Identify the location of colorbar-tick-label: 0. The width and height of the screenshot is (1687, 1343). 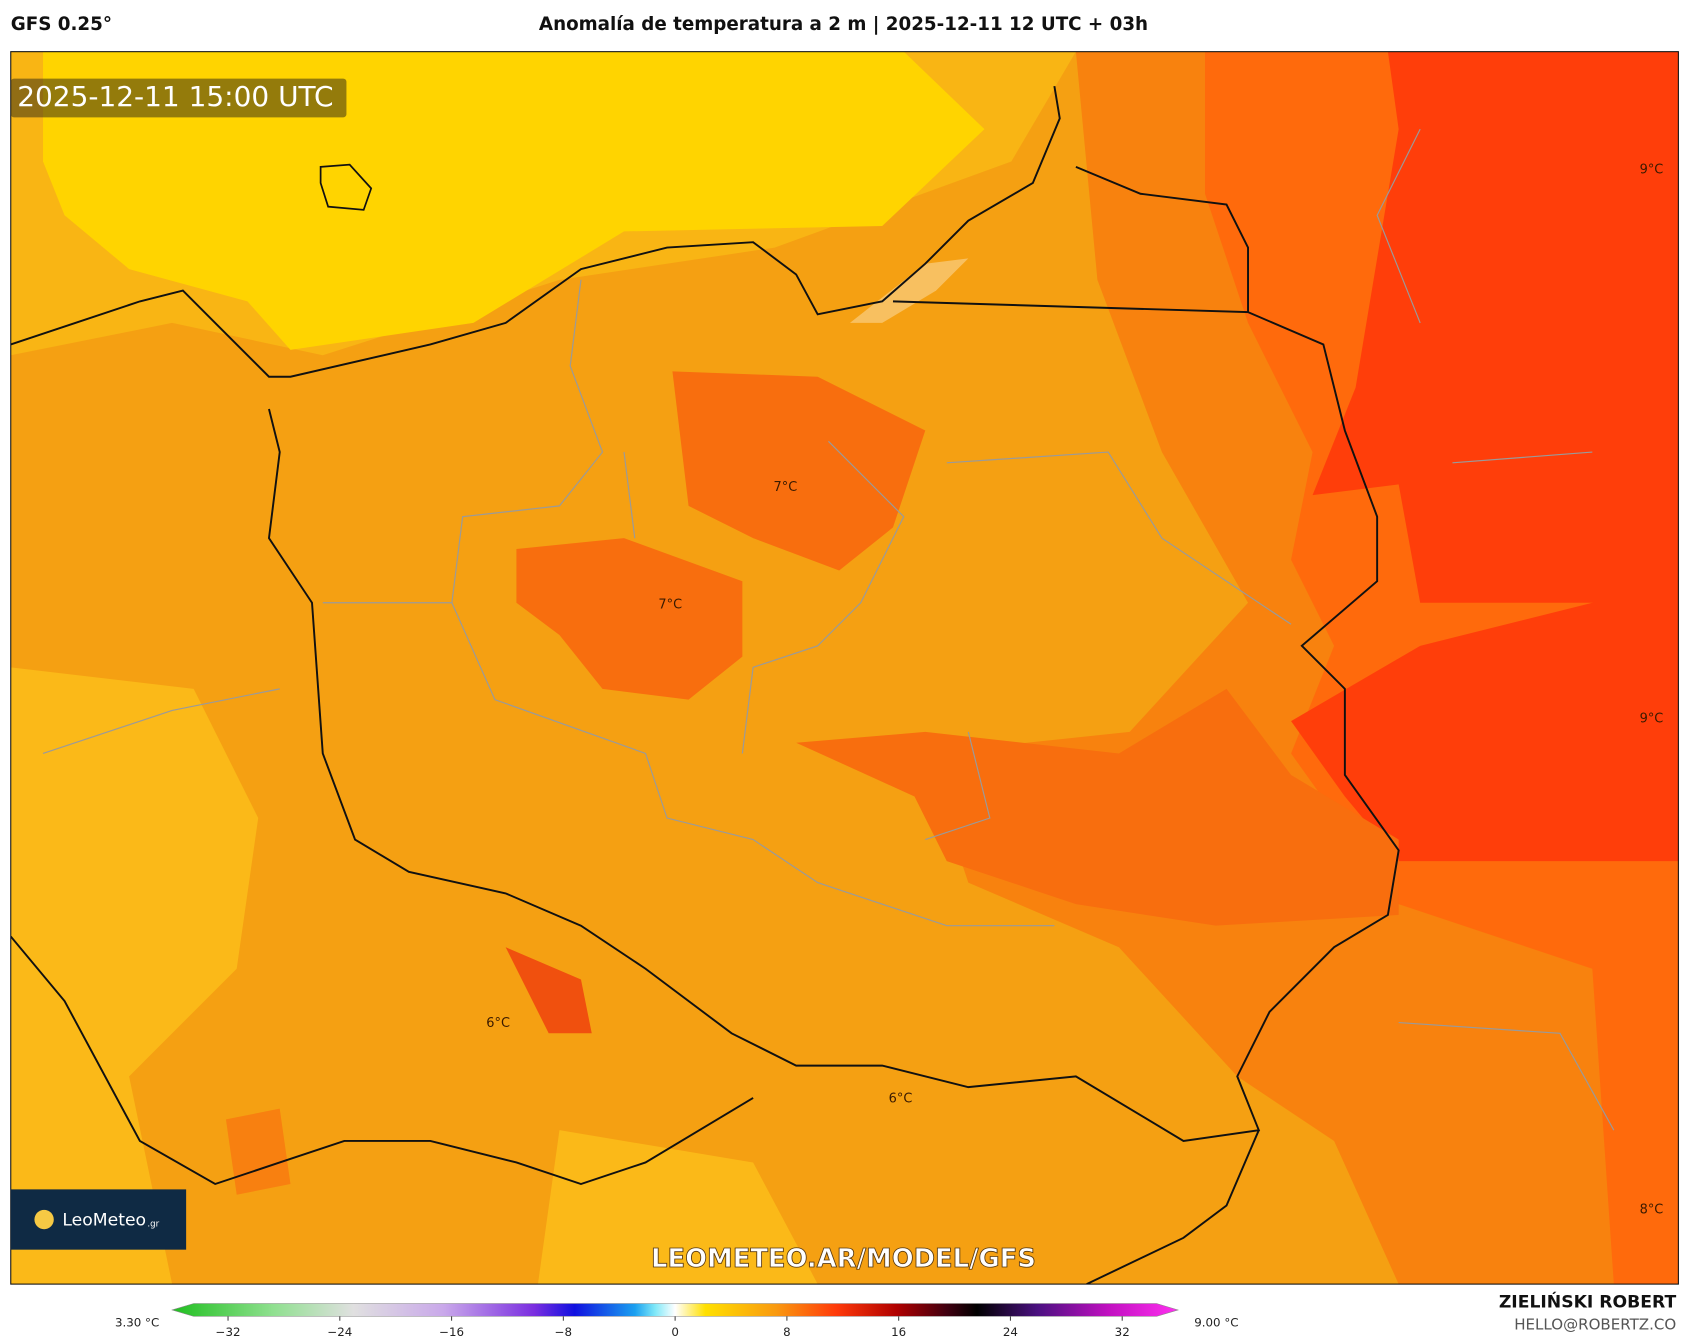
(675, 1332).